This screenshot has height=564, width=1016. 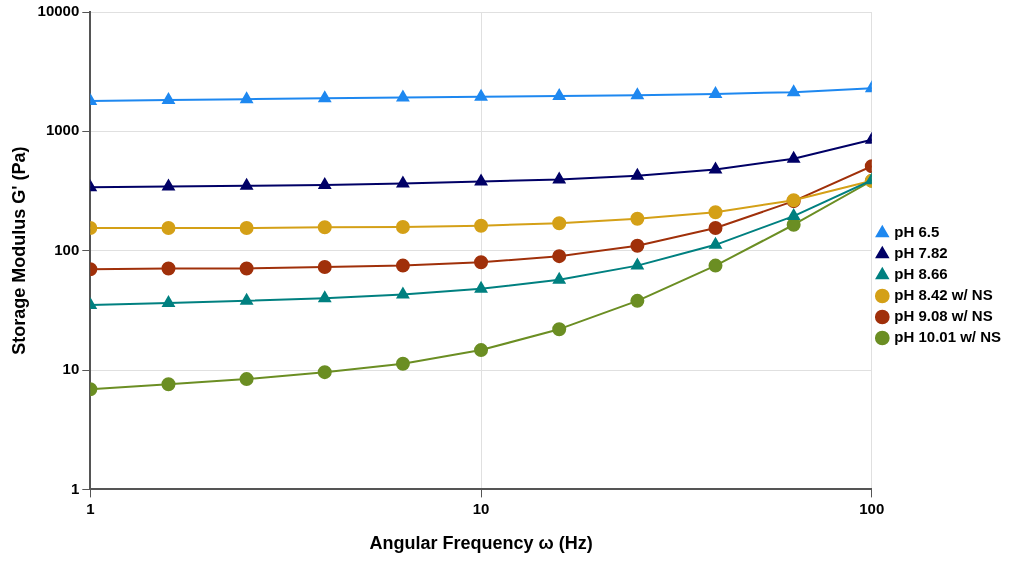 What do you see at coordinates (948, 337) in the screenshot?
I see `legend-label: pH 10.01 w/ NS` at bounding box center [948, 337].